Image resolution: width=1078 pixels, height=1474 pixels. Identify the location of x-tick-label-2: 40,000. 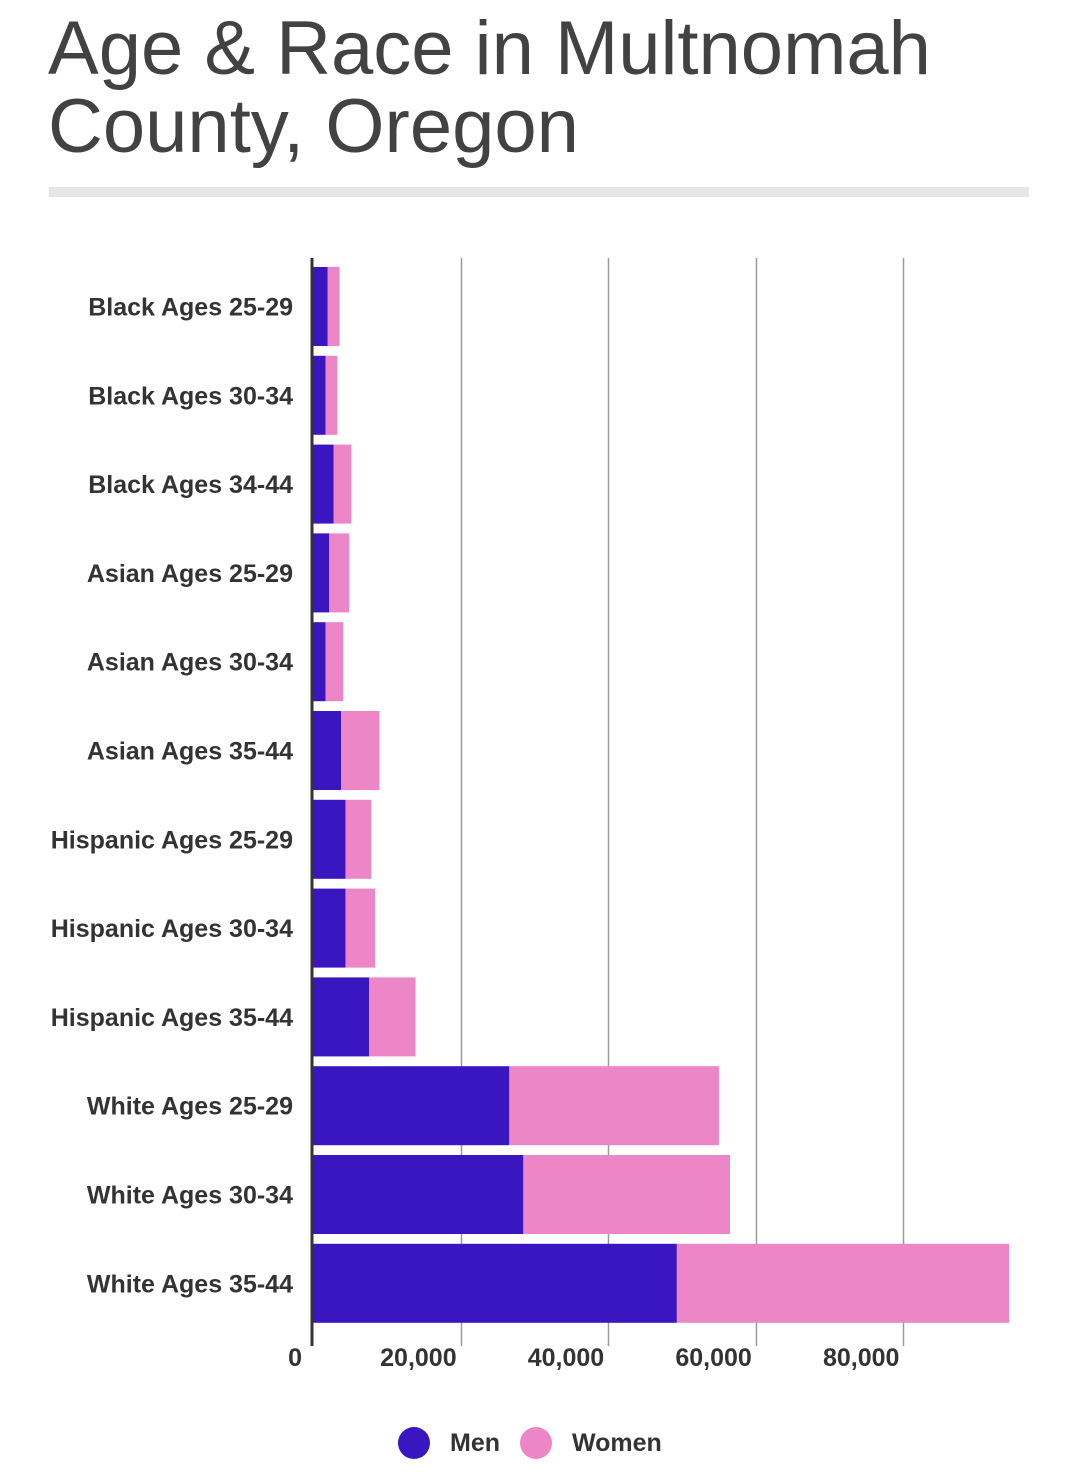
(566, 1358).